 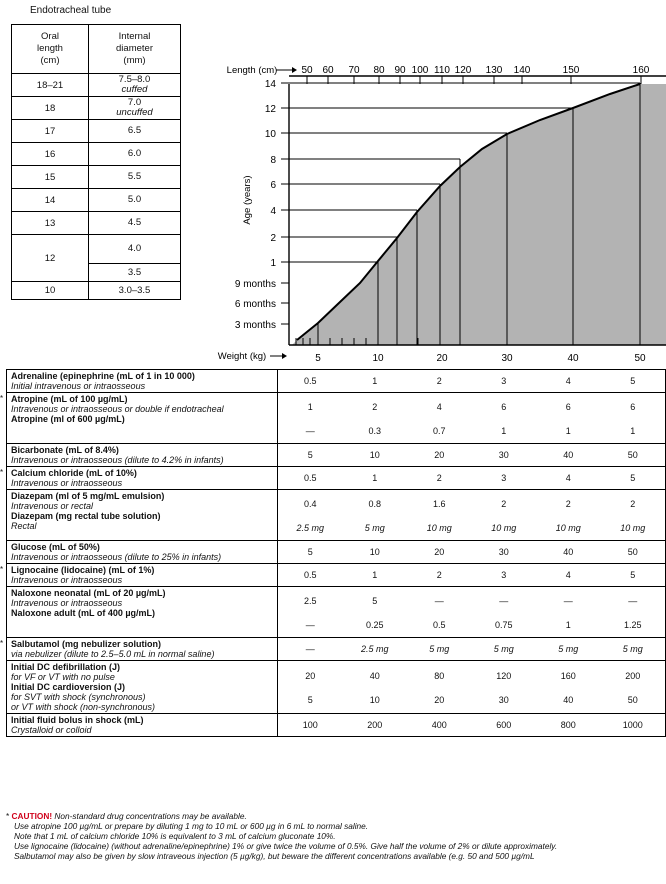 What do you see at coordinates (24, 526) in the screenshot?
I see `drug-route: Rectal` at bounding box center [24, 526].